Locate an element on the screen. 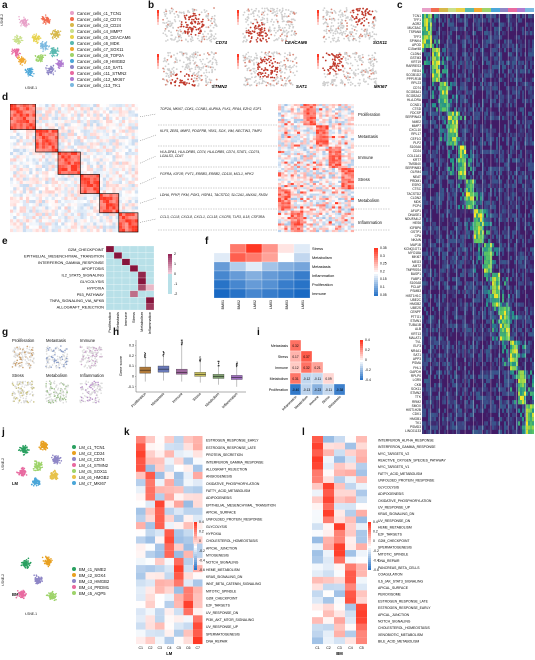 The width and height of the screenshot is (535, 660). row-label: APOPTOSIS is located at coordinates (93, 268).